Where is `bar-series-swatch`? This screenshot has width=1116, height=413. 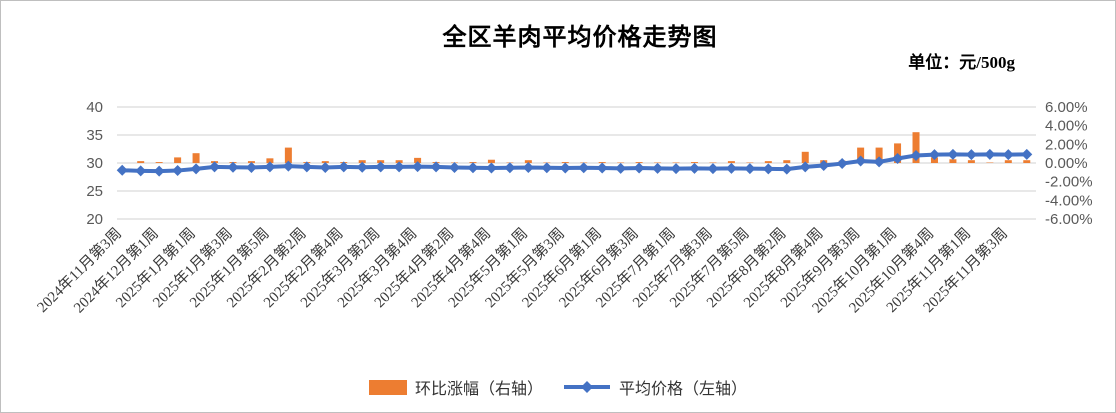
bar-series-swatch is located at coordinates (387, 387).